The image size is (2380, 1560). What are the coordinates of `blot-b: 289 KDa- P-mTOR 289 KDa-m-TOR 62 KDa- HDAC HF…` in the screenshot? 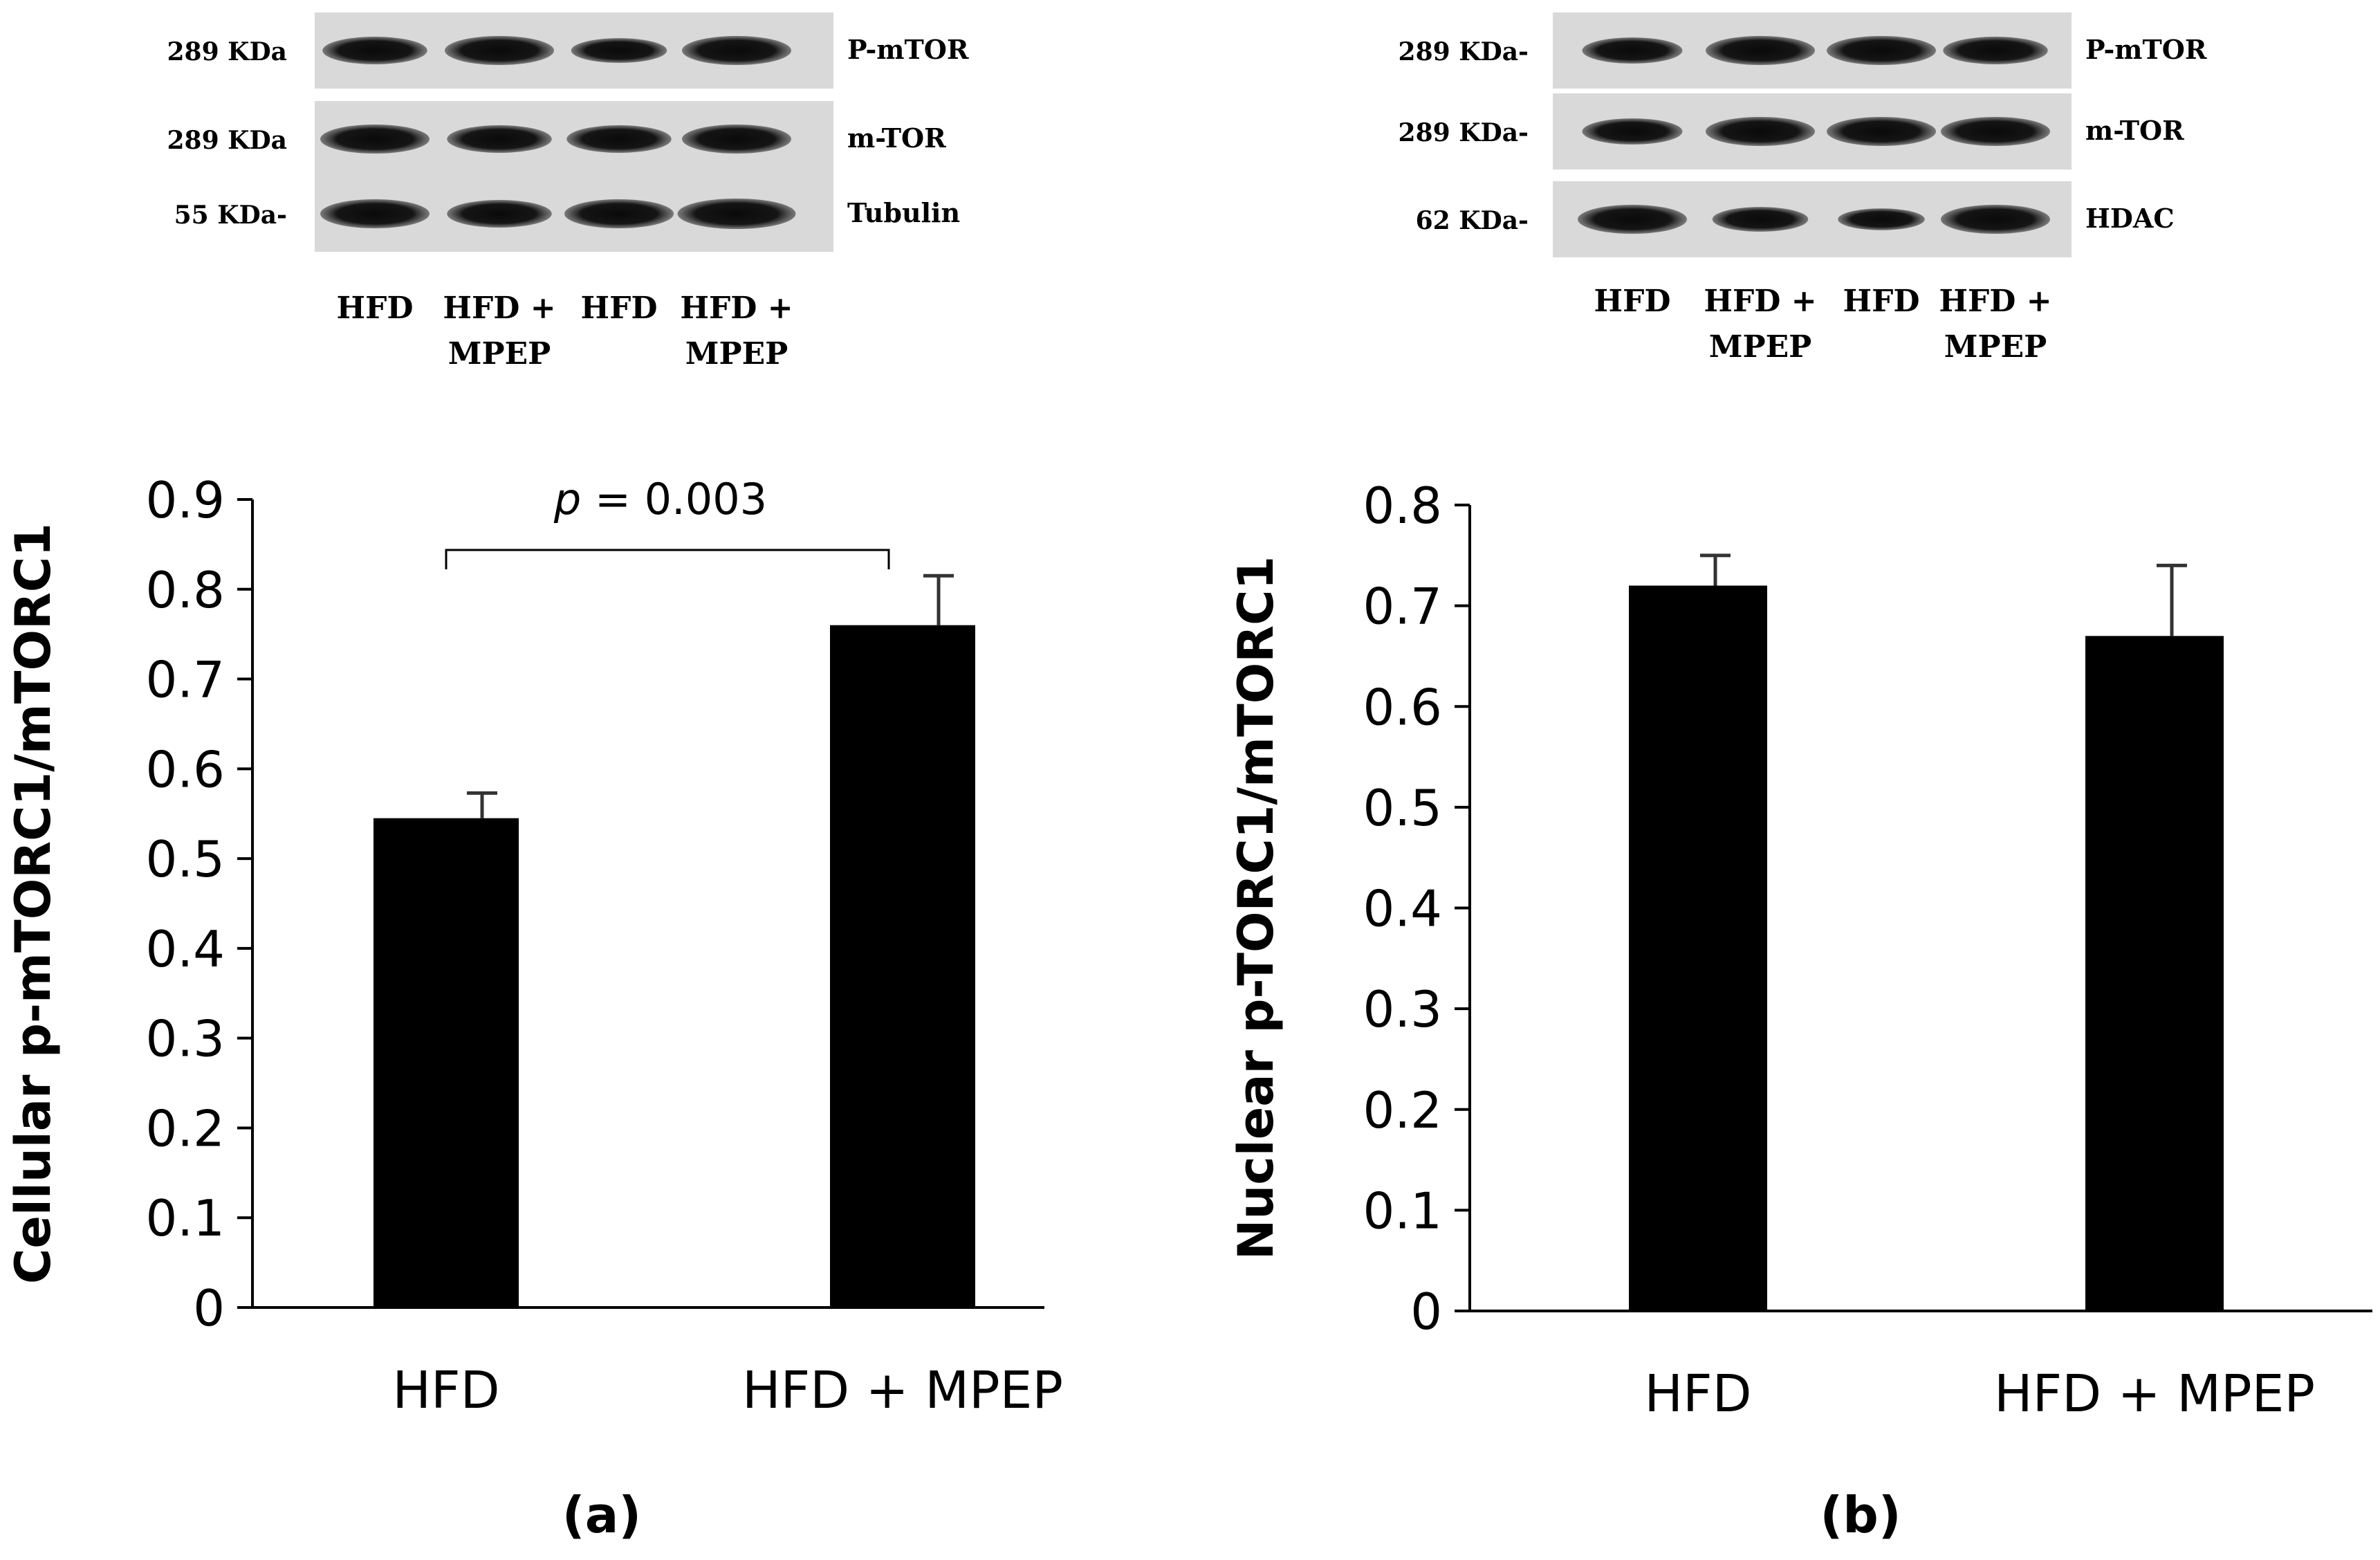 It's located at (1803, 188).